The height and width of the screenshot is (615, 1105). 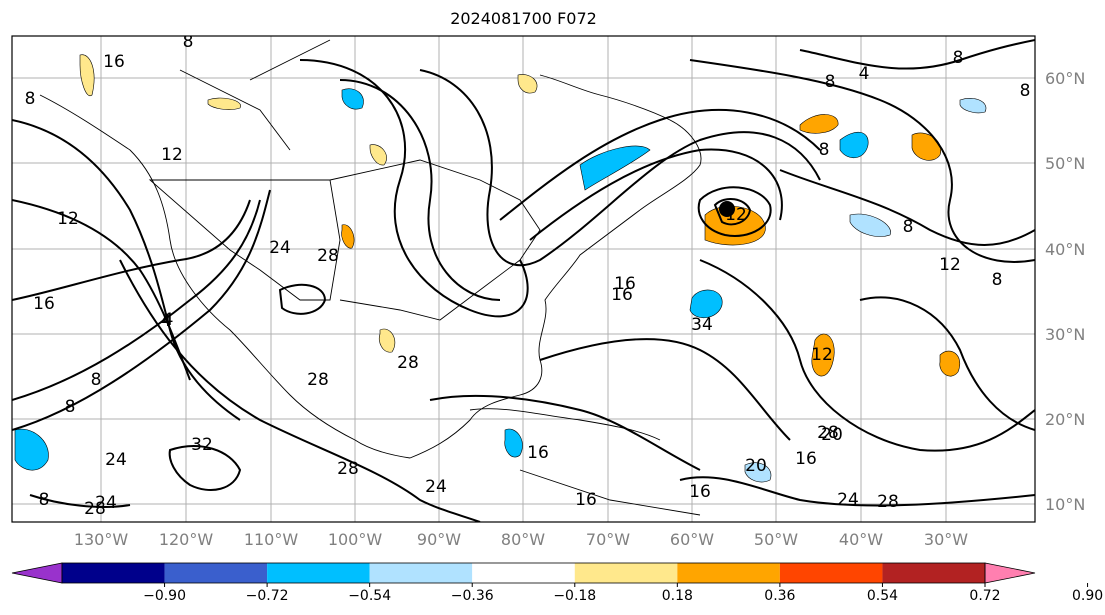 What do you see at coordinates (1010, 573) in the screenshot?
I see `colorbar-extend-high` at bounding box center [1010, 573].